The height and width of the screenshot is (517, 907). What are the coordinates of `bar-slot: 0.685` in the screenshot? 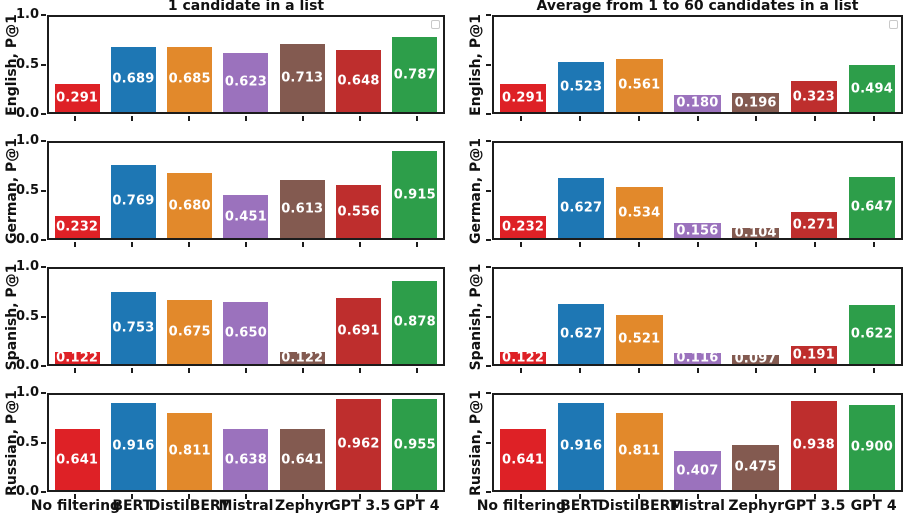 It's located at (190, 64).